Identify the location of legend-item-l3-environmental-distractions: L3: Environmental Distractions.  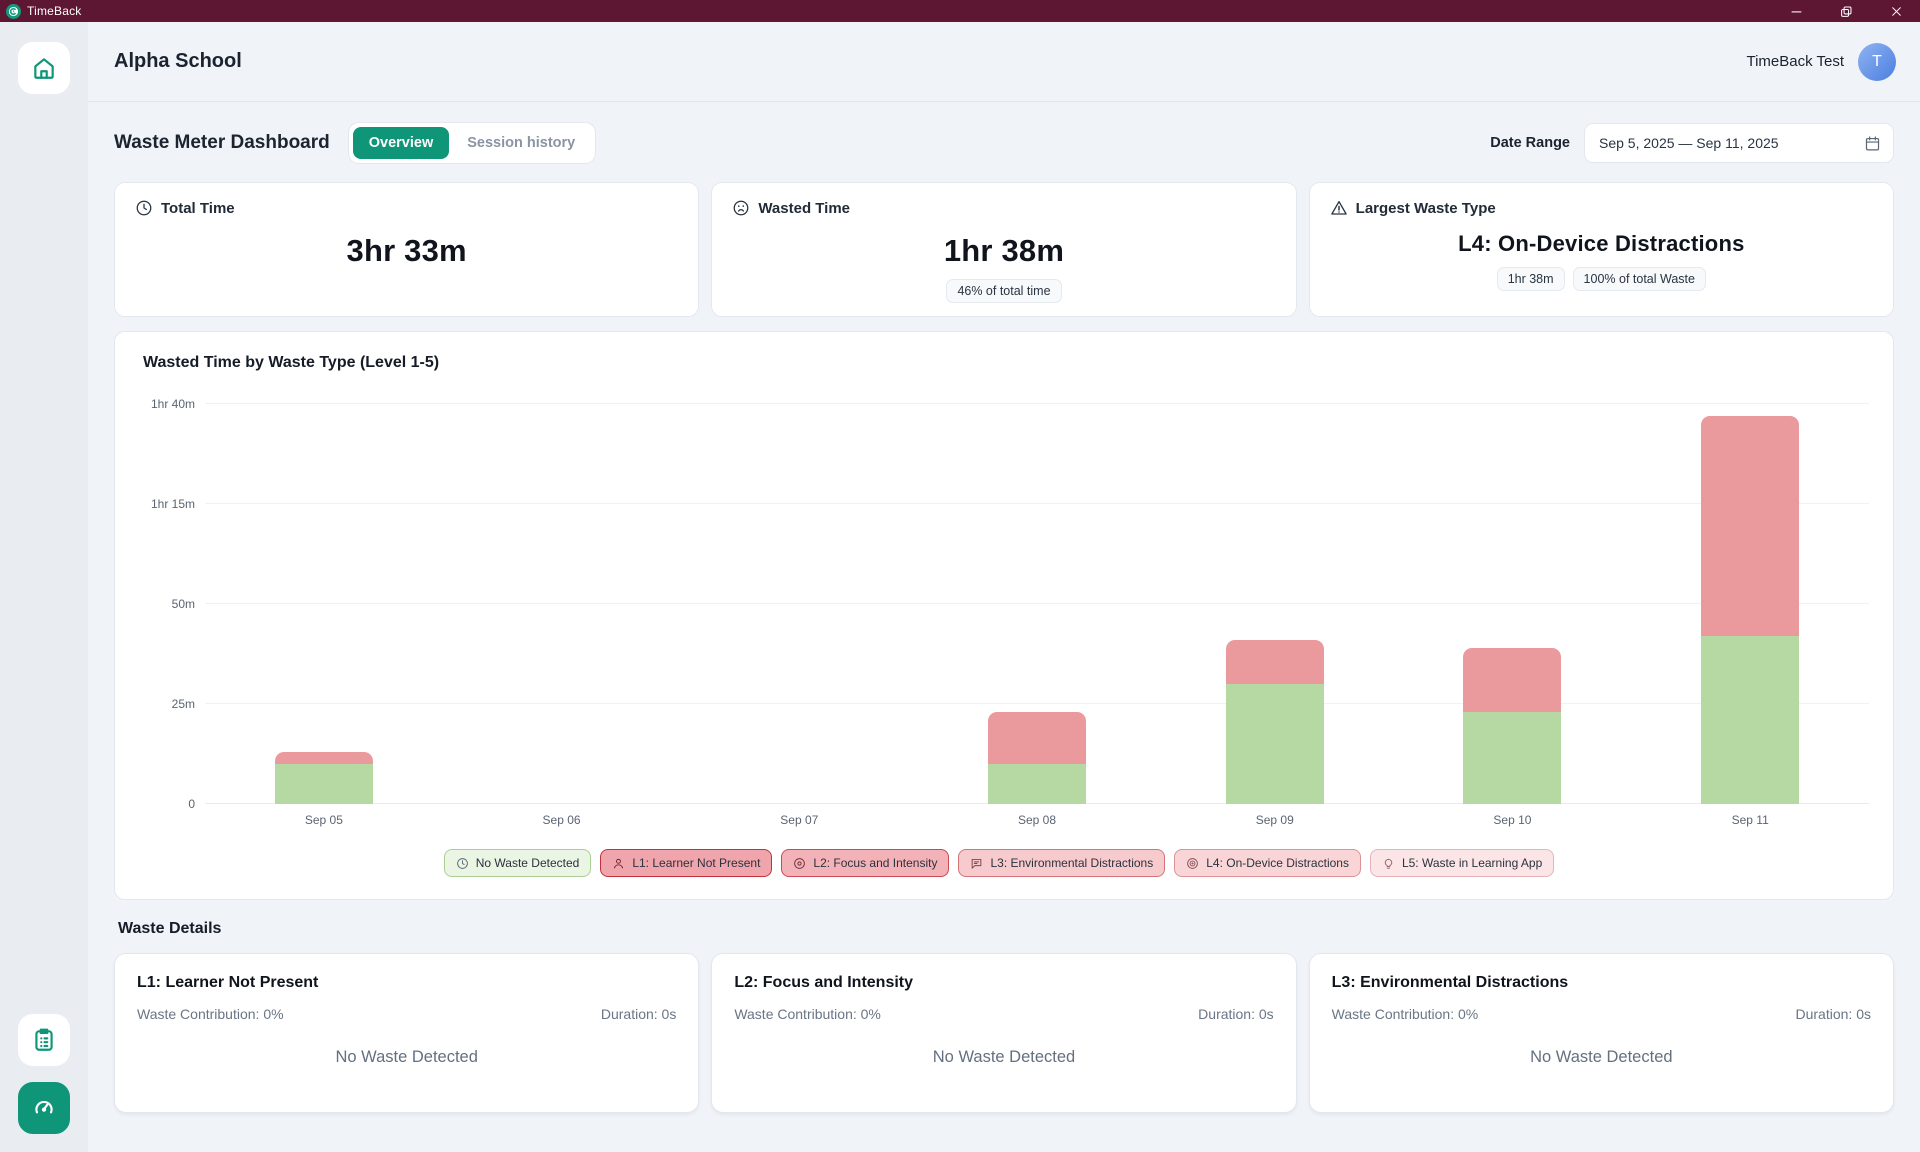
(1062, 863).